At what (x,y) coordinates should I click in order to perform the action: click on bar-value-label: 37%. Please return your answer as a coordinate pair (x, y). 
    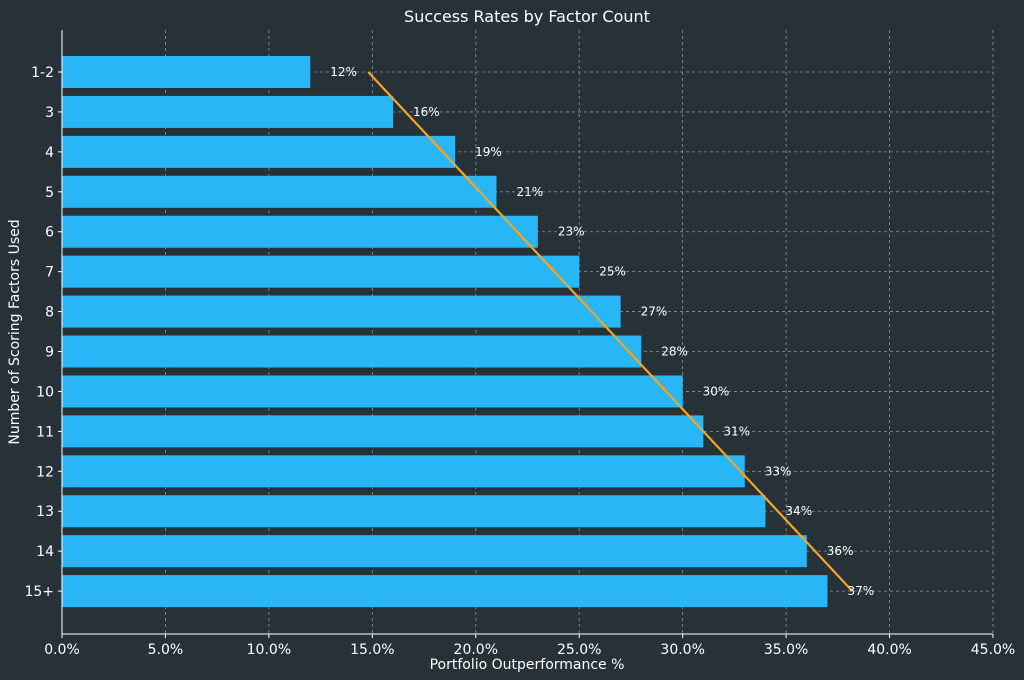
    Looking at the image, I should click on (860, 591).